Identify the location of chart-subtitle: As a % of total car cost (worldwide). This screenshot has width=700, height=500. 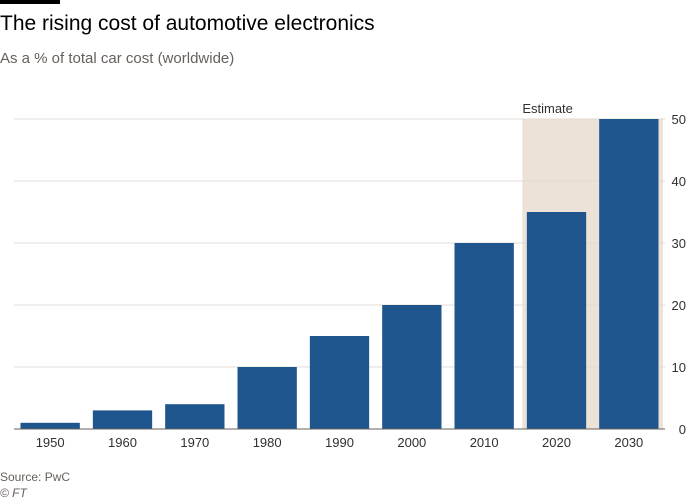
(117, 58).